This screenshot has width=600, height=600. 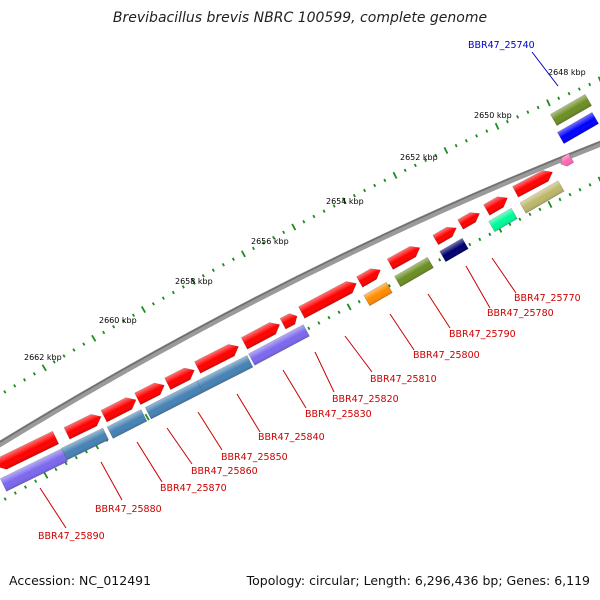 What do you see at coordinates (118, 320) in the screenshot?
I see `tick-label: 2660 kbp` at bounding box center [118, 320].